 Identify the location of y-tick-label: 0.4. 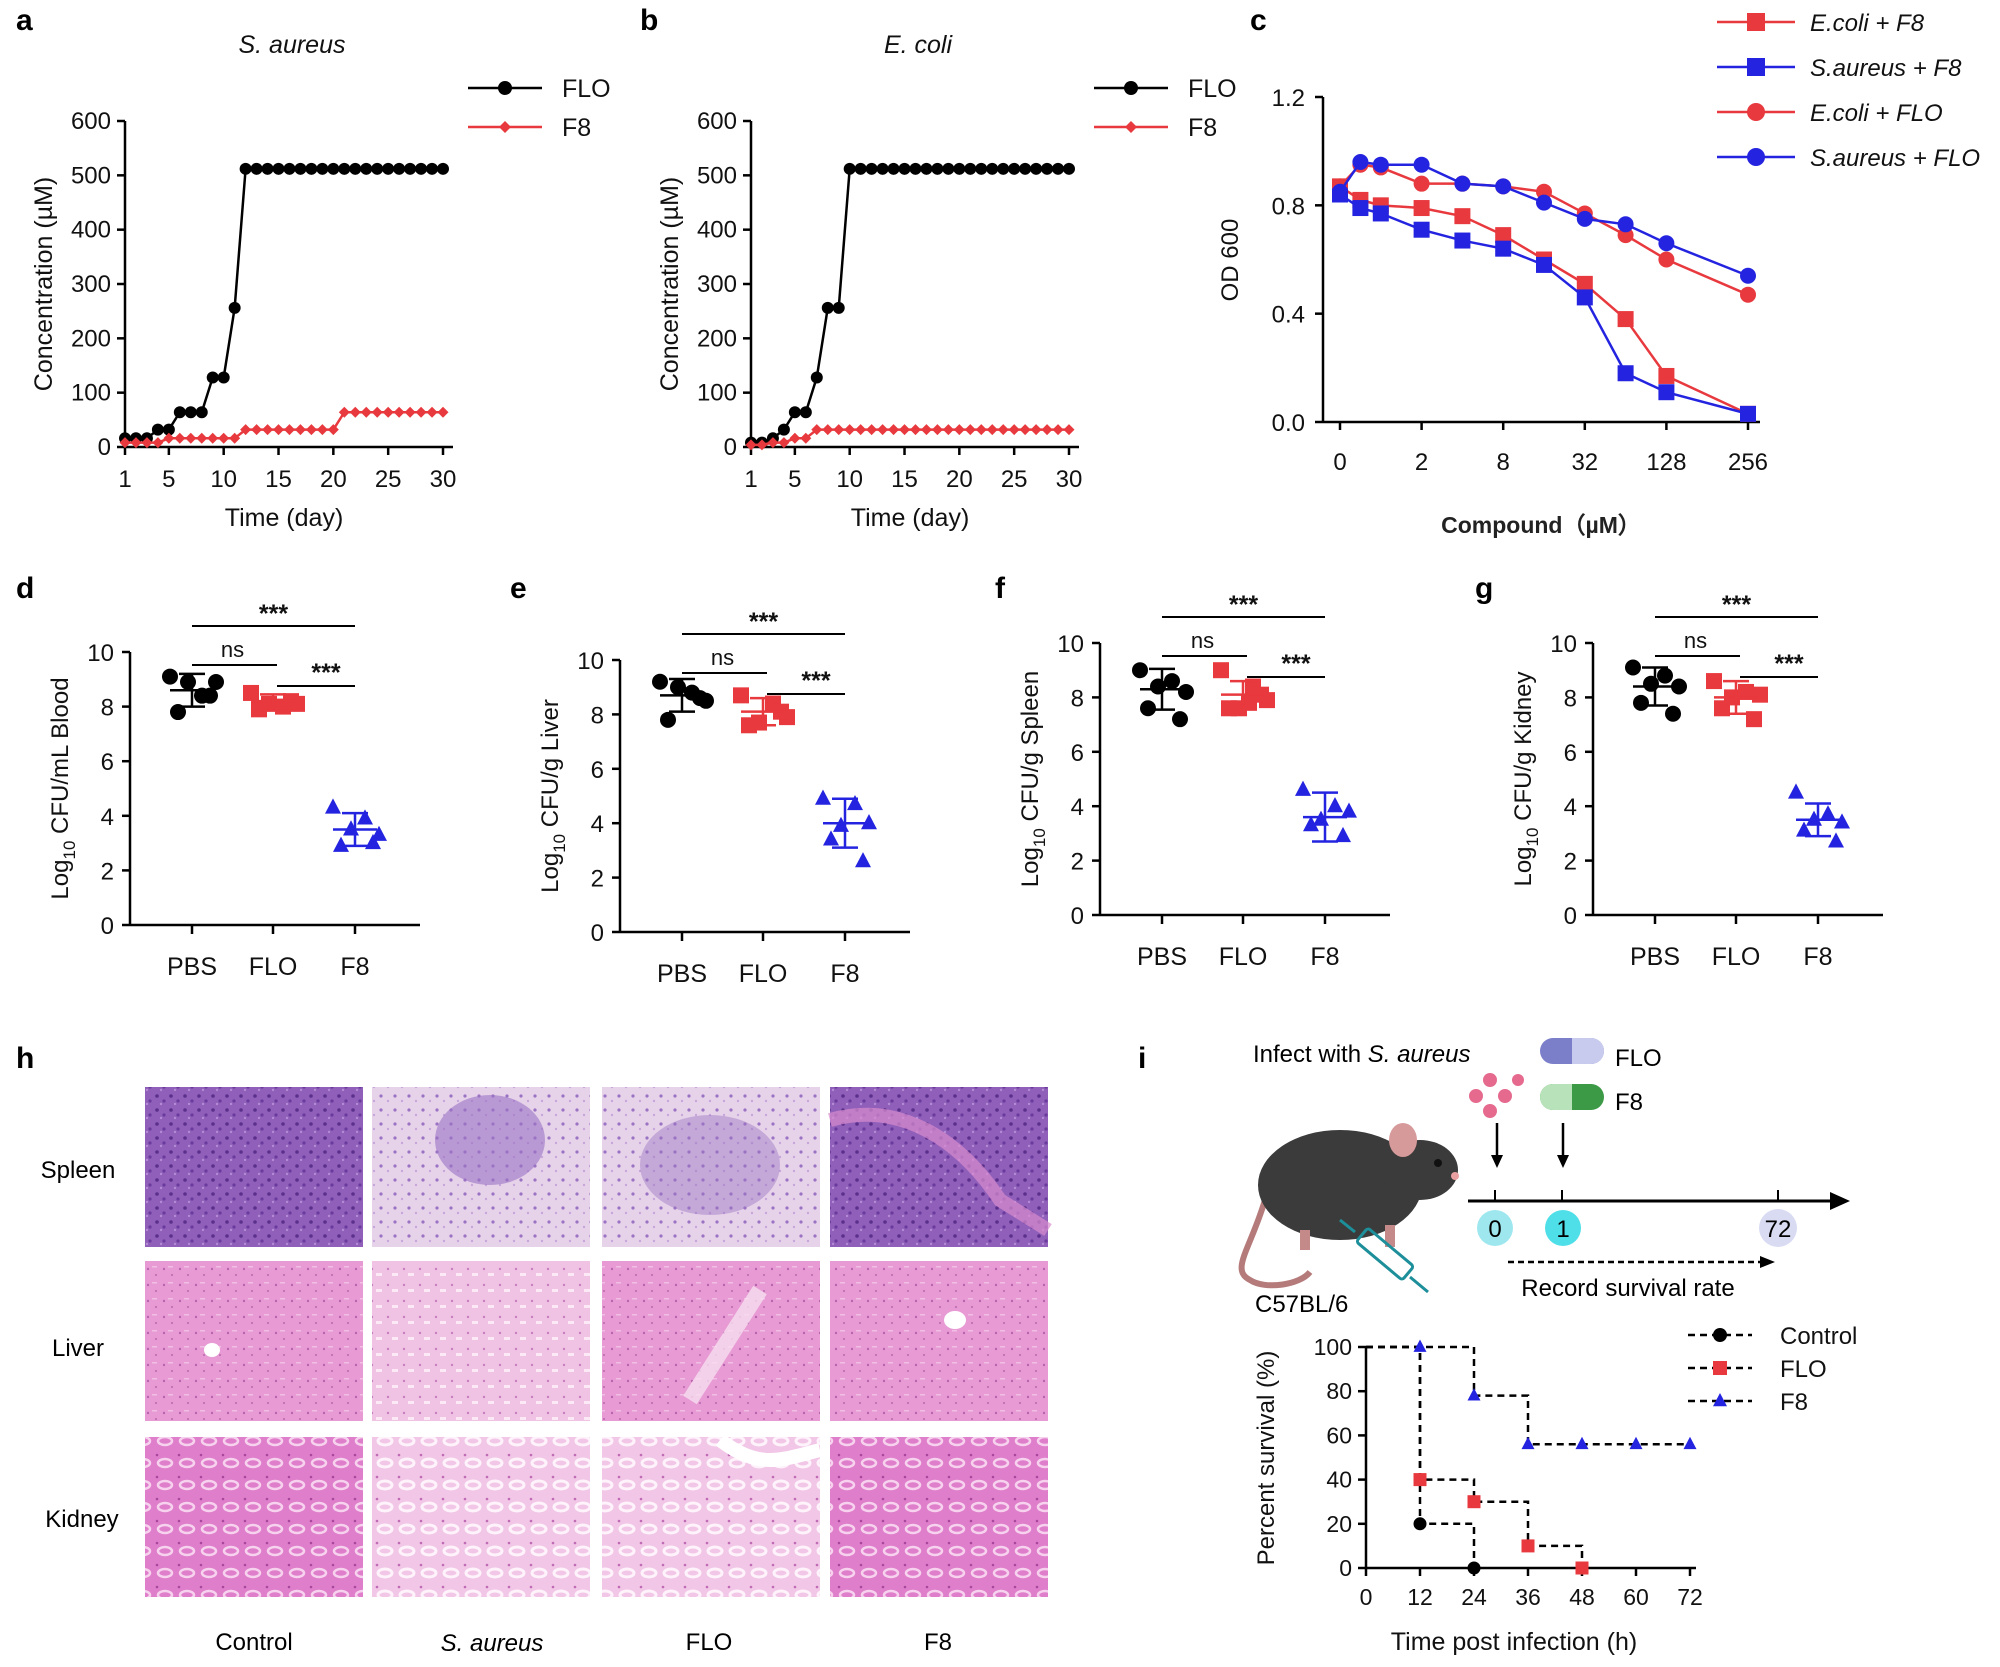
(1288, 315).